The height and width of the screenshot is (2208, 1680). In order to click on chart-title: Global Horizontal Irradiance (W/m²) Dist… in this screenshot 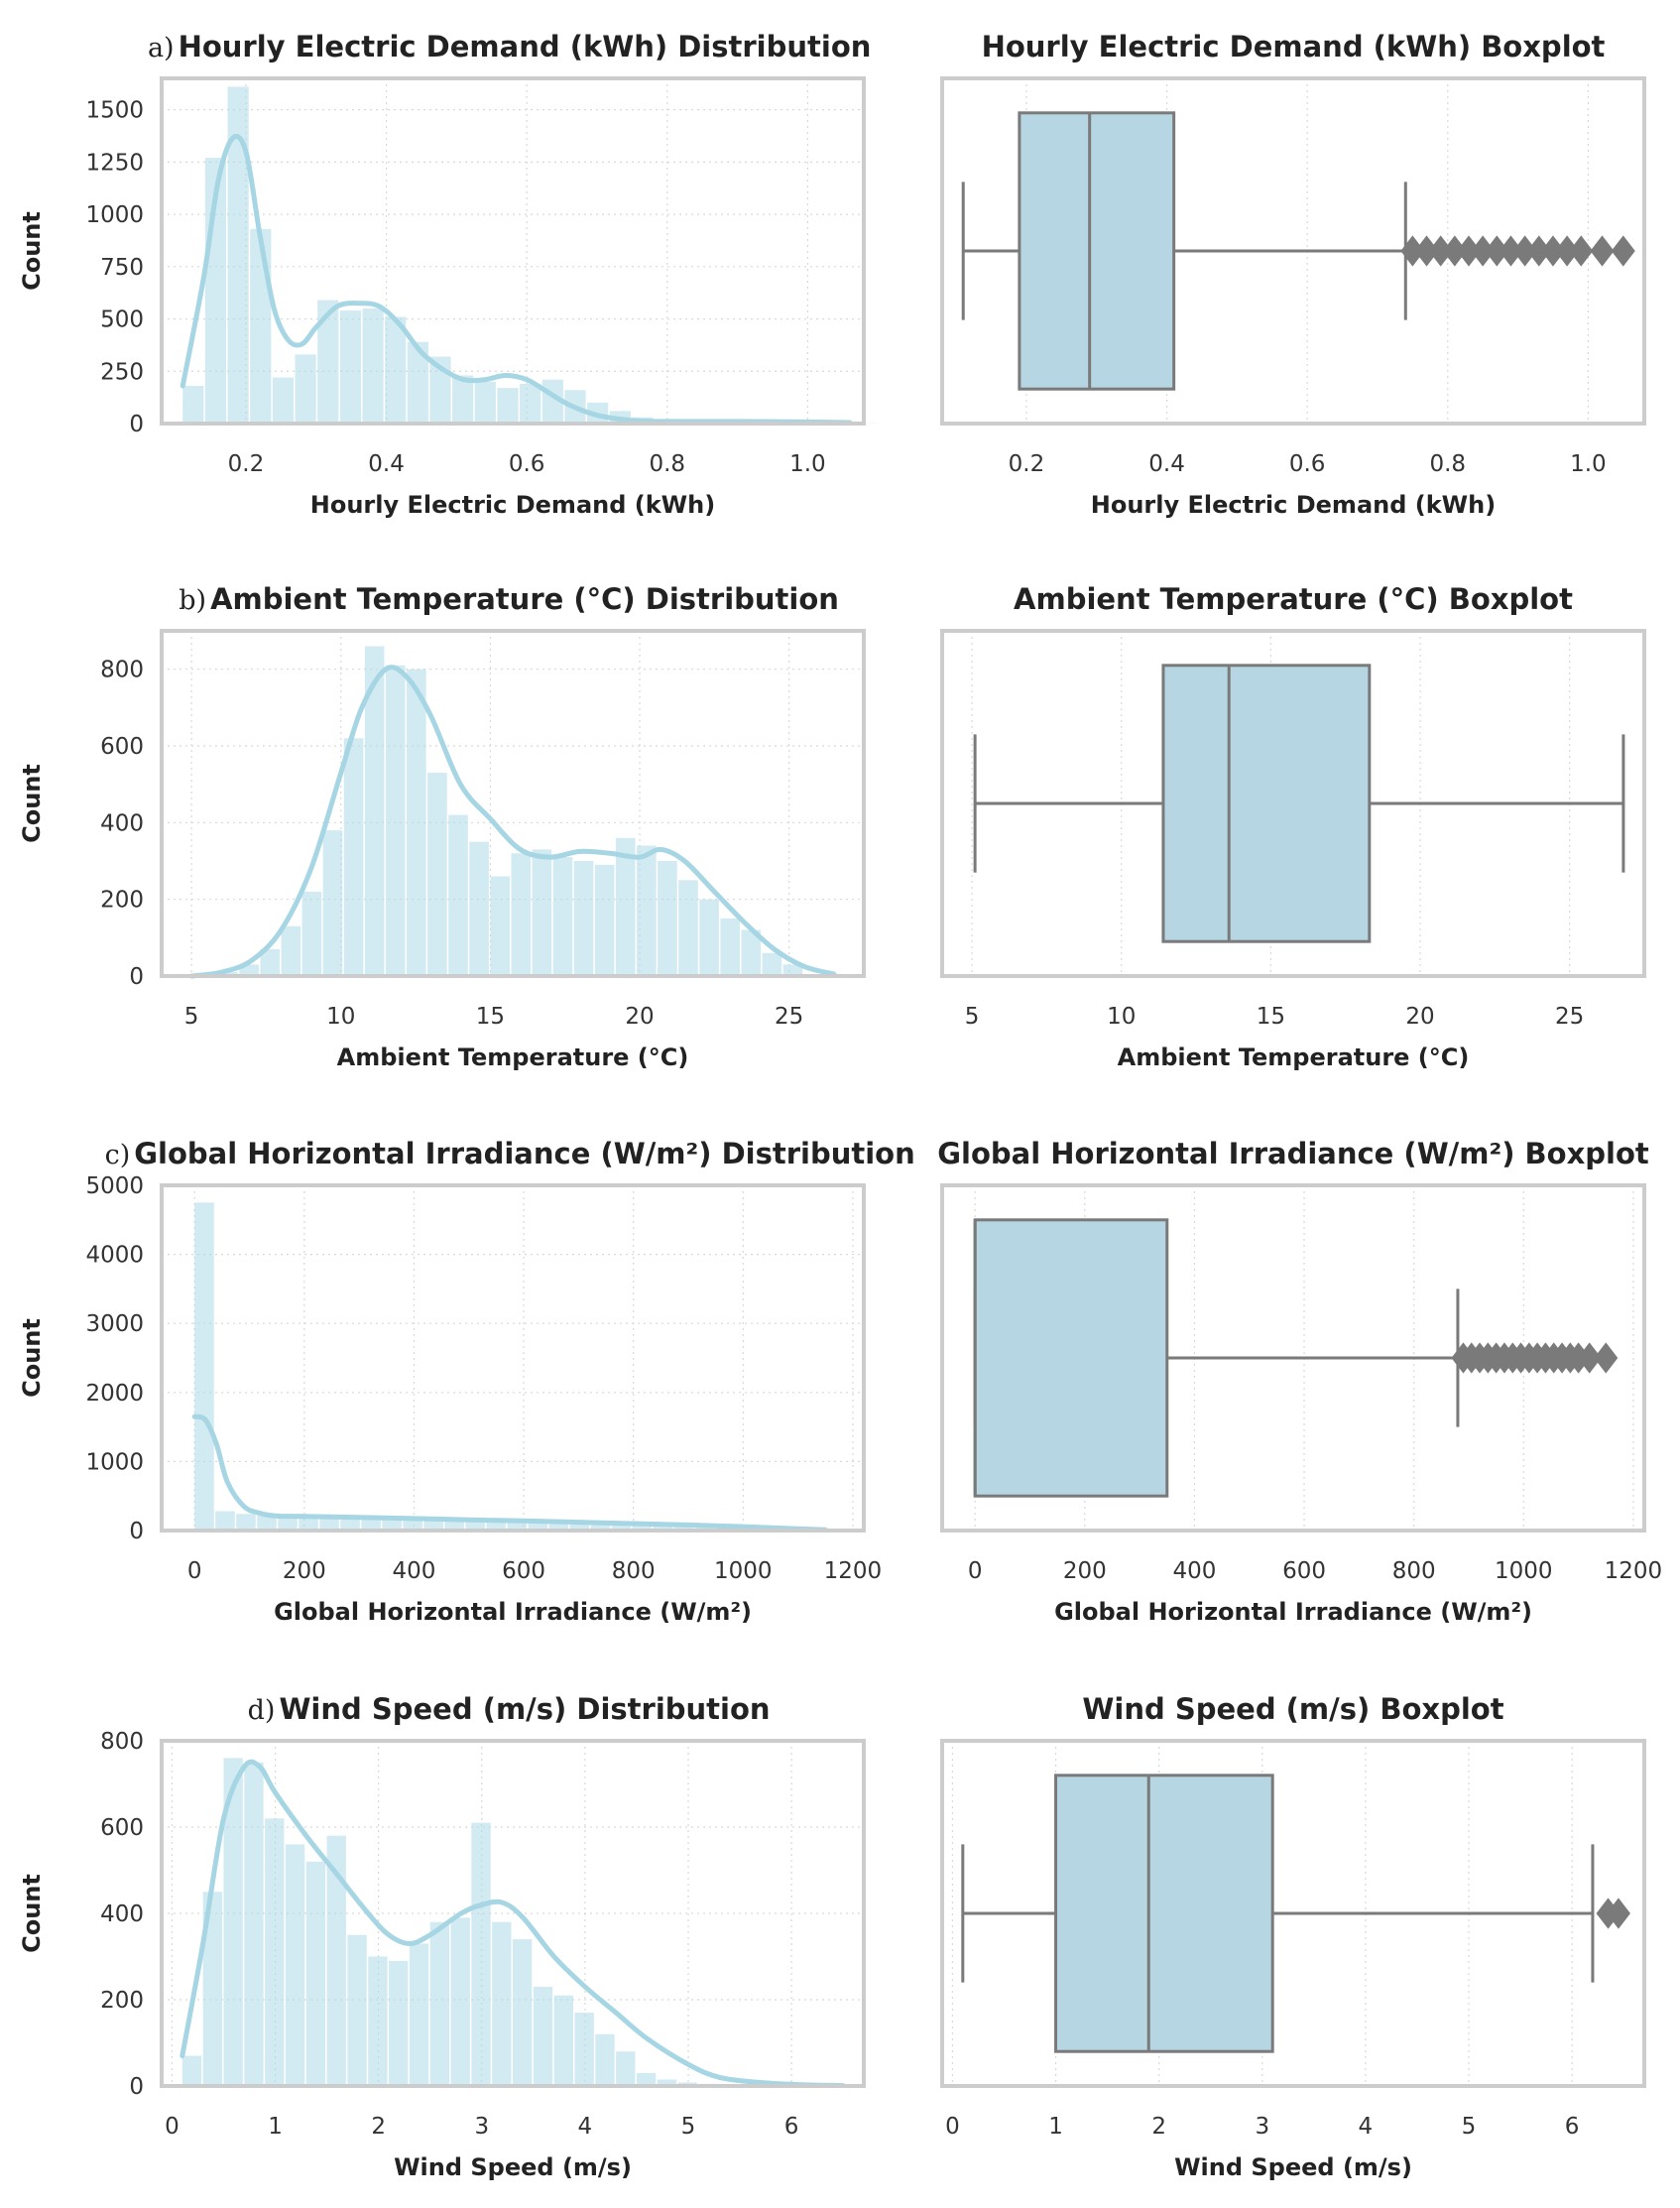, I will do `click(524, 1153)`.